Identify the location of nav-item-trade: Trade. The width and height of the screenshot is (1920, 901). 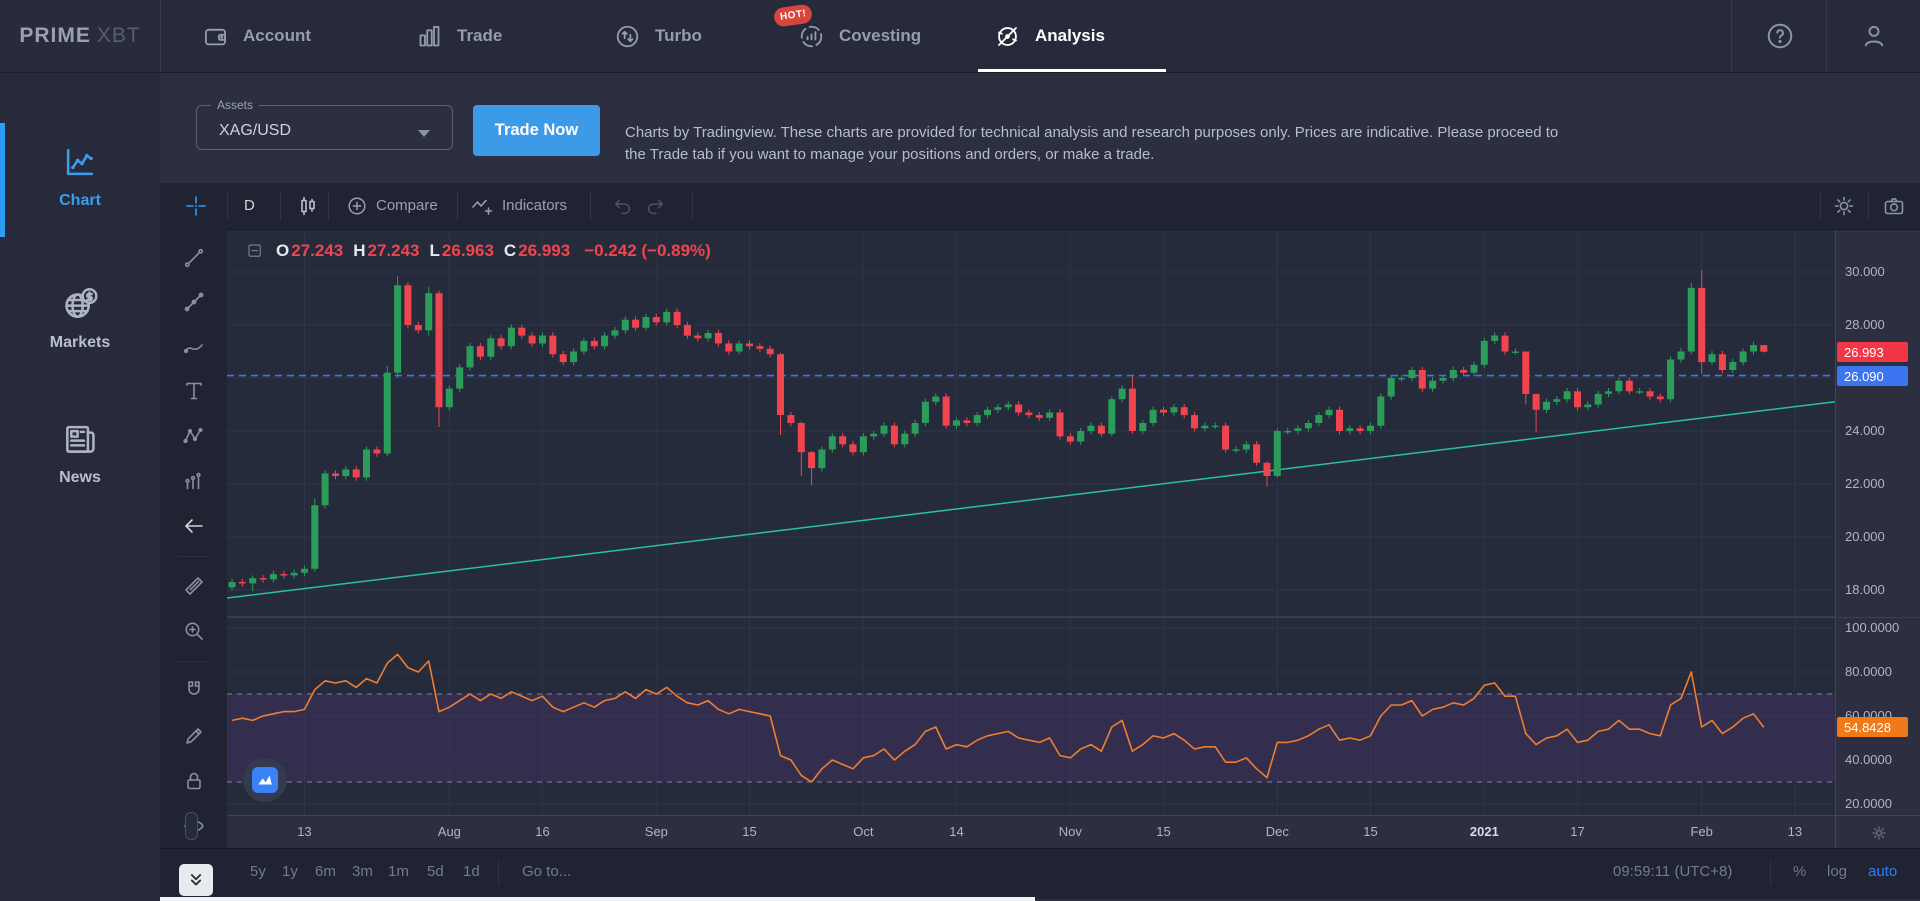
(470, 36).